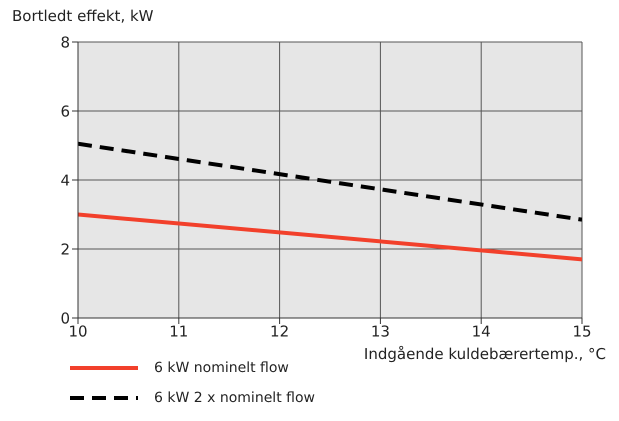 Image resolution: width=619 pixels, height=421 pixels. Describe the element at coordinates (481, 331) in the screenshot. I see `x-tick-label: 14` at that location.